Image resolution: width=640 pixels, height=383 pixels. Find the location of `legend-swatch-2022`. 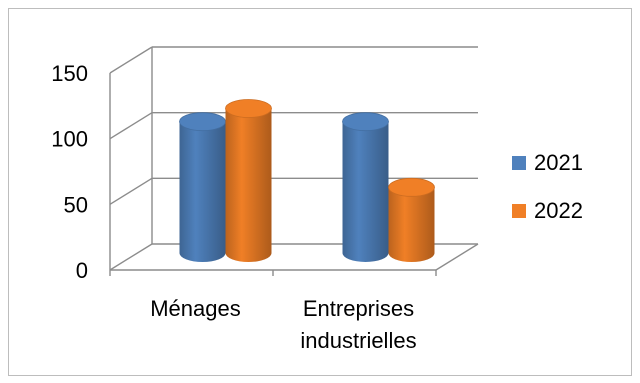

legend-swatch-2022 is located at coordinates (519, 211).